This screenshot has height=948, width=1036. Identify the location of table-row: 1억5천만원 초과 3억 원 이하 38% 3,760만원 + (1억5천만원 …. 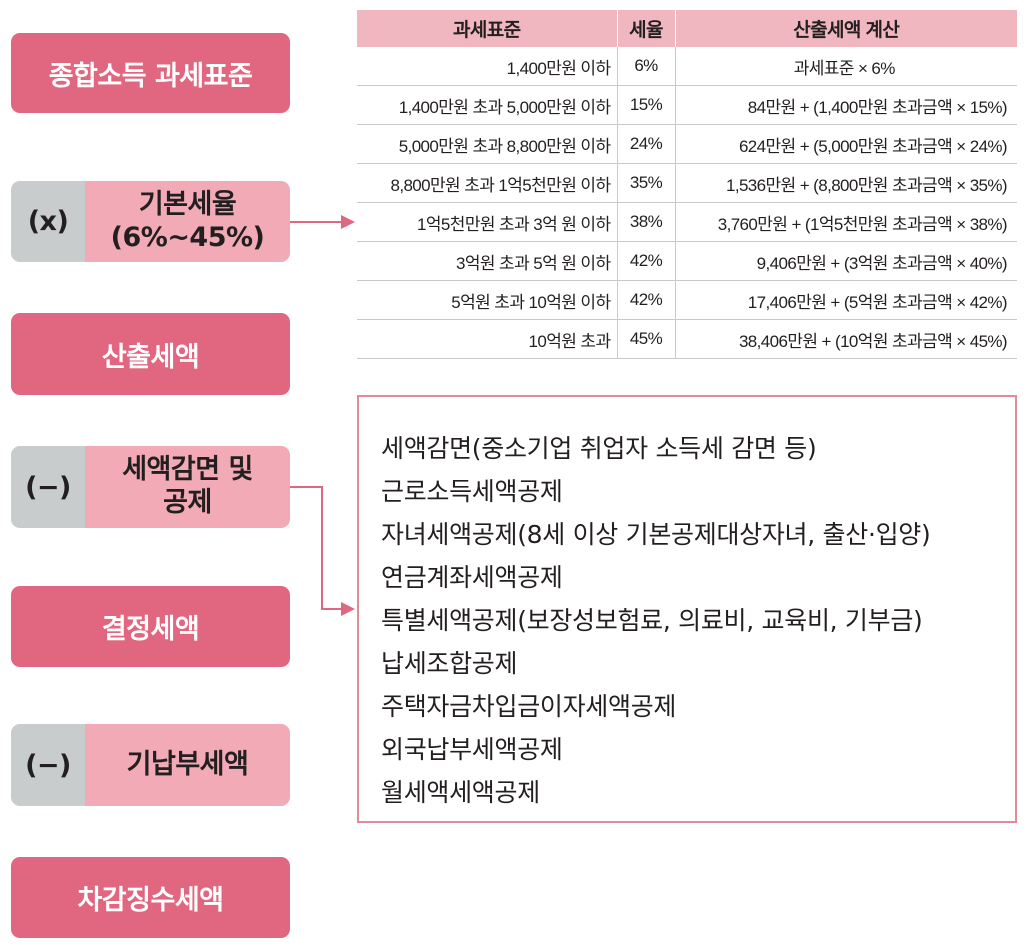
(687, 222).